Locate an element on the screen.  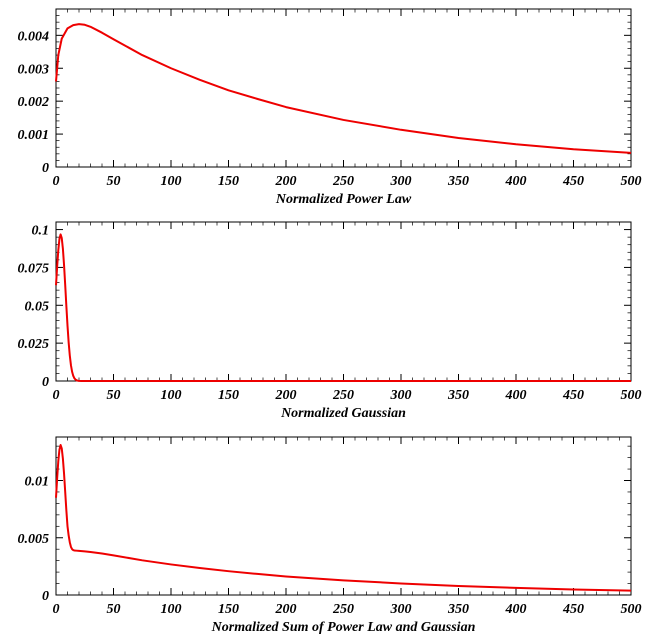
power-law-x-tick-label: 250 is located at coordinates (343, 181).